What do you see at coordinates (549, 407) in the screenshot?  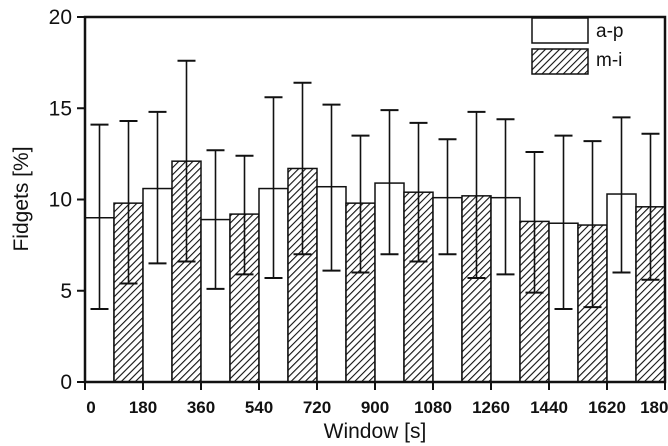 I see `x-tick-label-1440: 1440` at bounding box center [549, 407].